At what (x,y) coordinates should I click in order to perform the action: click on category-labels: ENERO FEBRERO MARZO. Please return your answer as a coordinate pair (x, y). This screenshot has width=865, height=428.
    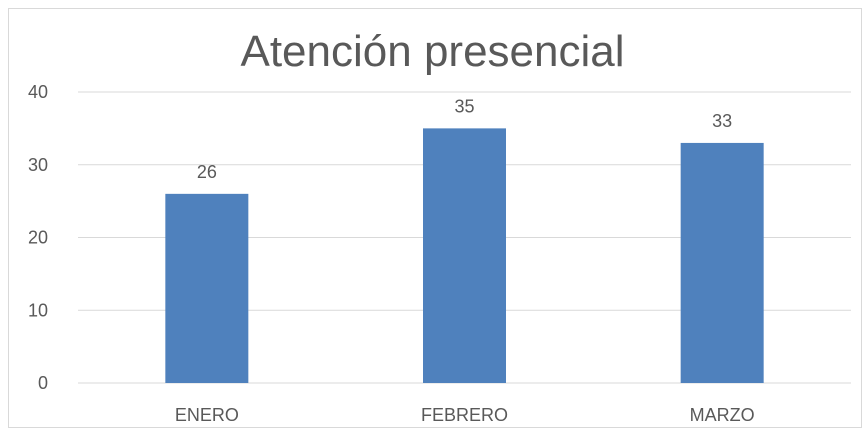
    Looking at the image, I should click on (465, 414).